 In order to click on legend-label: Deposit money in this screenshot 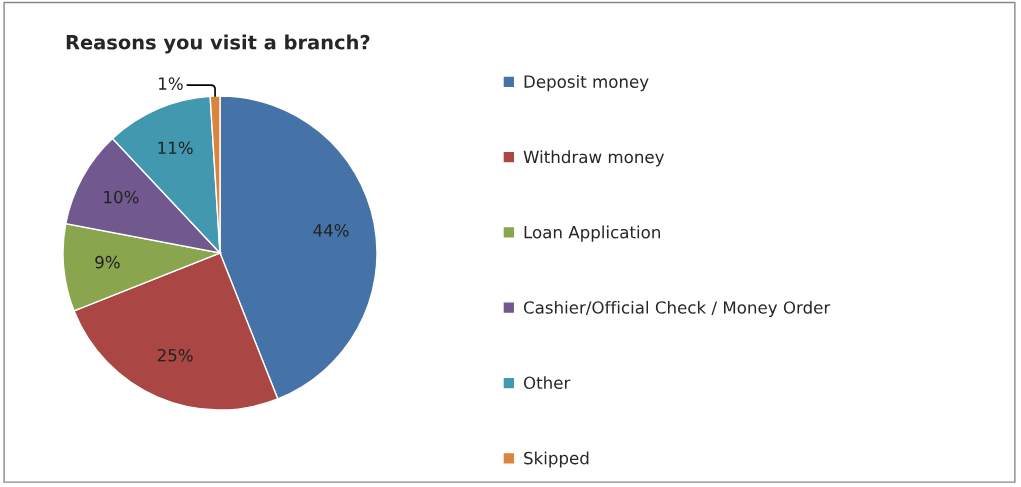, I will do `click(586, 83)`.